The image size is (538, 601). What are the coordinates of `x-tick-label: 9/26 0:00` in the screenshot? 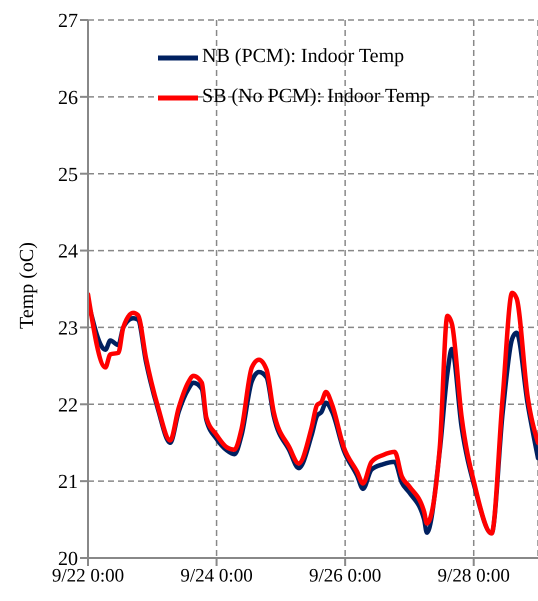 It's located at (345, 575).